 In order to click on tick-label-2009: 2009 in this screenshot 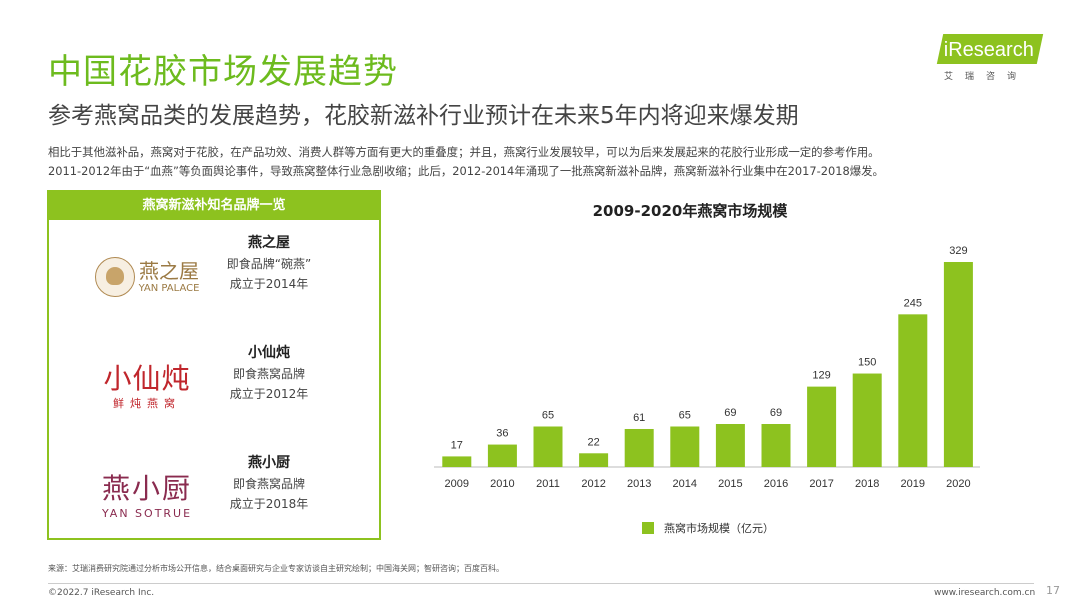, I will do `click(457, 484)`.